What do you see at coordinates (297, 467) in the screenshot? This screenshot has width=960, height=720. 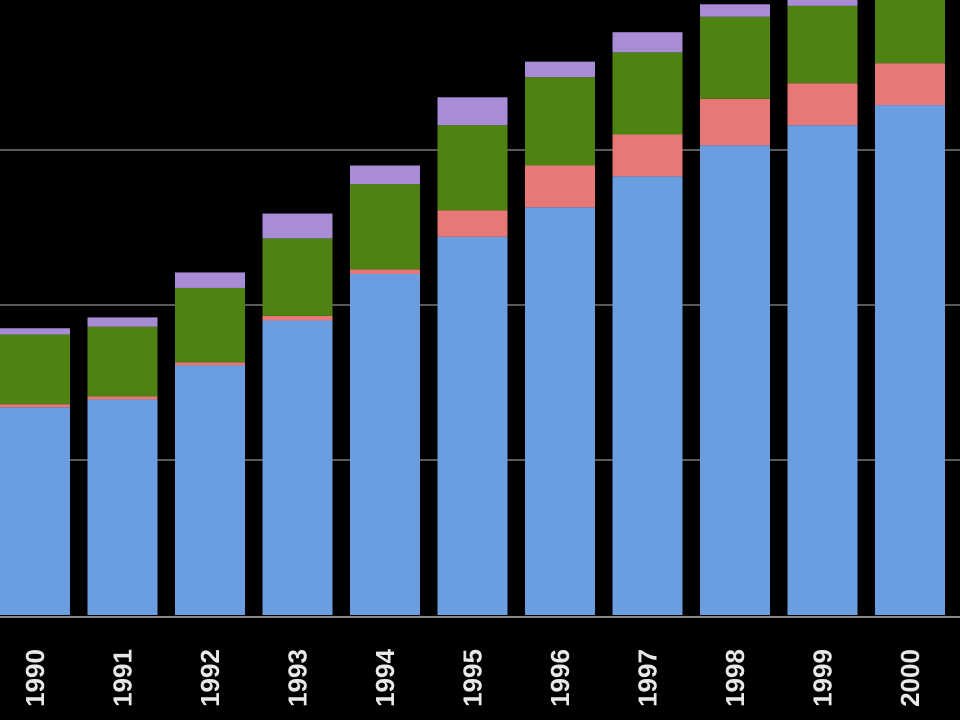 I see `bar-segment-1993-s1` at bounding box center [297, 467].